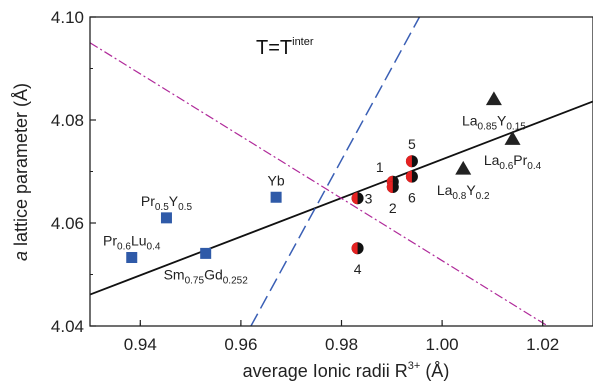 This screenshot has width=593, height=385. Describe the element at coordinates (21, 172) in the screenshot. I see `y-axis-label: a lattice parameter (Å)` at that location.